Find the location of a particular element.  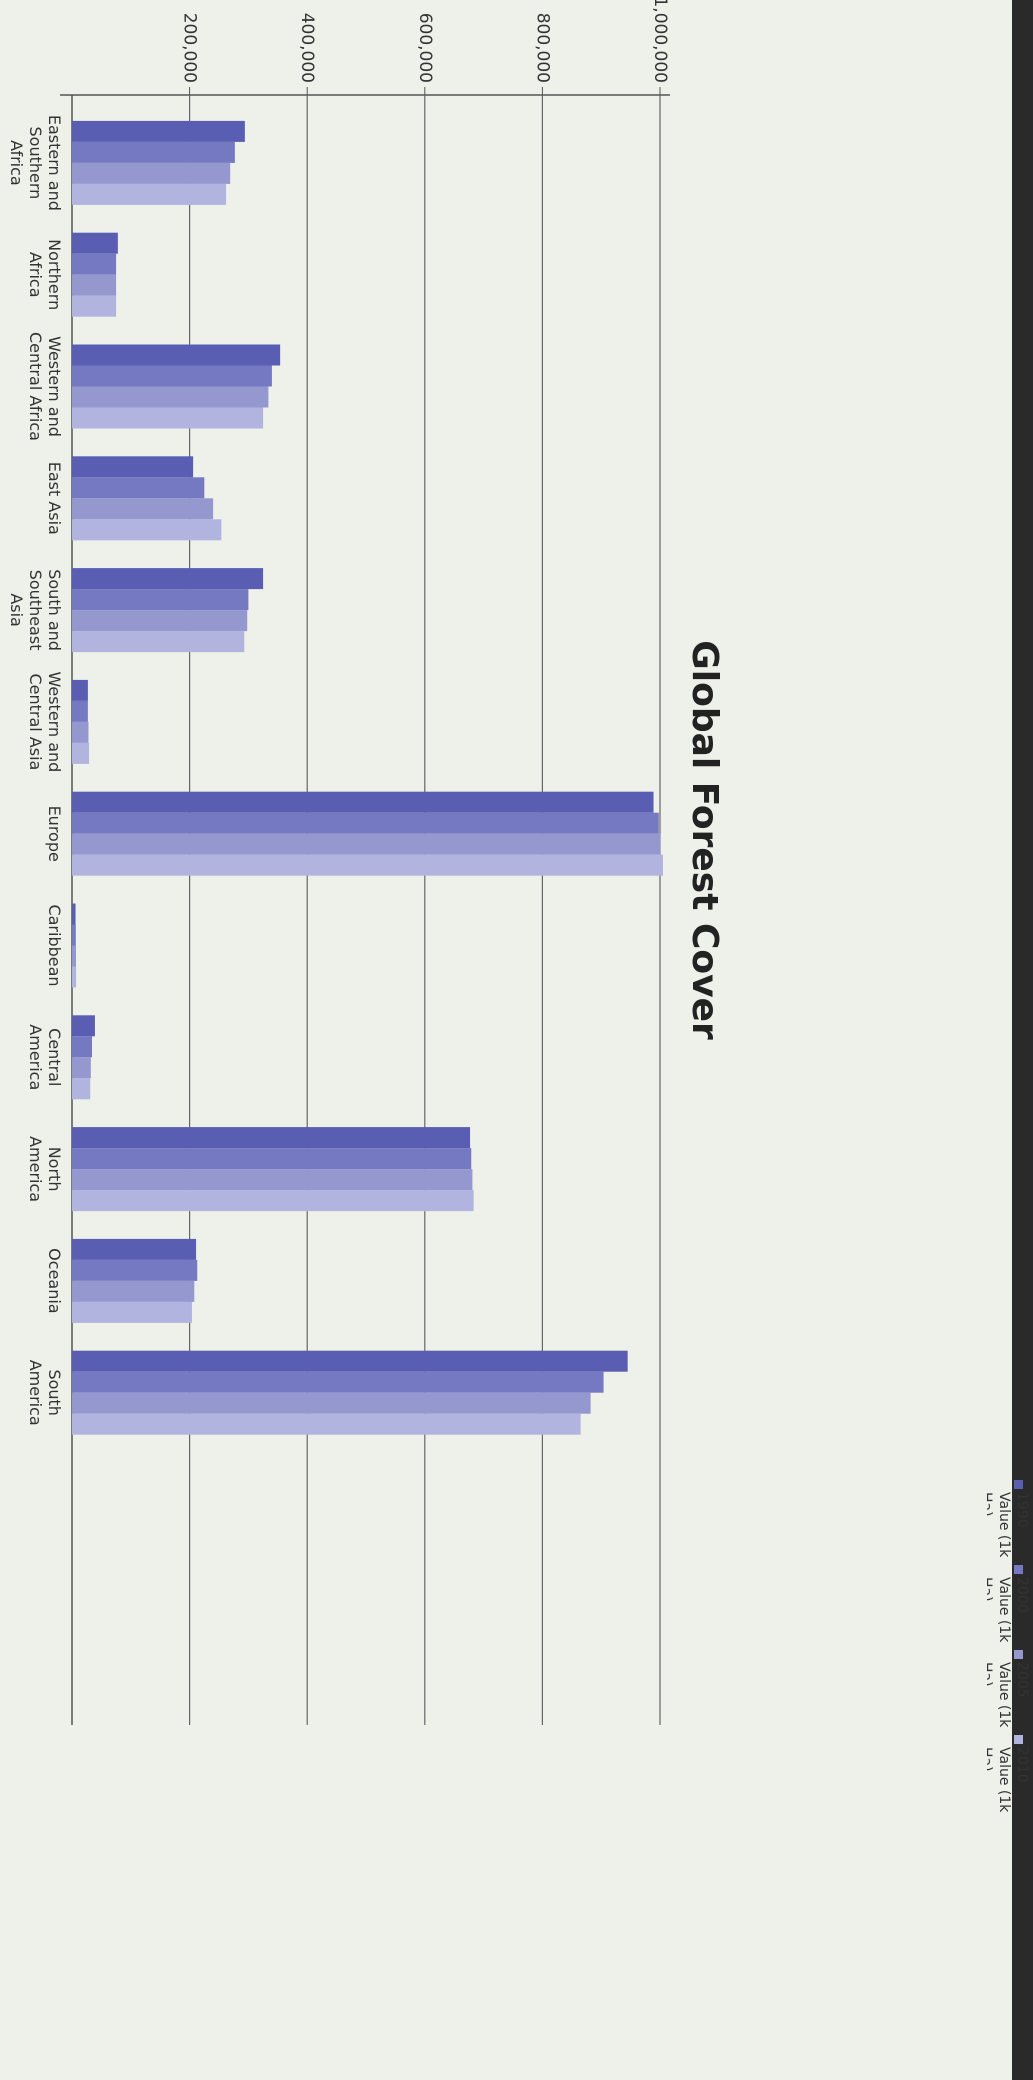

x-tick-label: Western and Central Asia is located at coordinates (45, 722).